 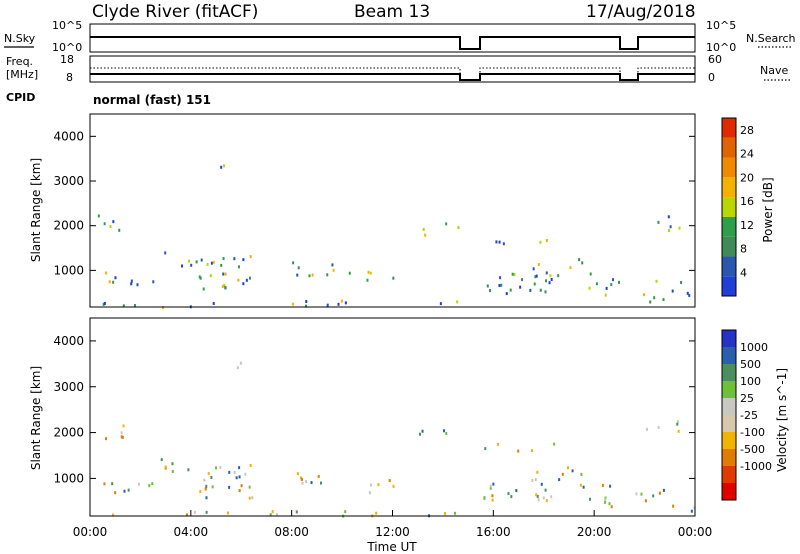 What do you see at coordinates (68, 387) in the screenshot?
I see `y-tick-label: 3000` at bounding box center [68, 387].